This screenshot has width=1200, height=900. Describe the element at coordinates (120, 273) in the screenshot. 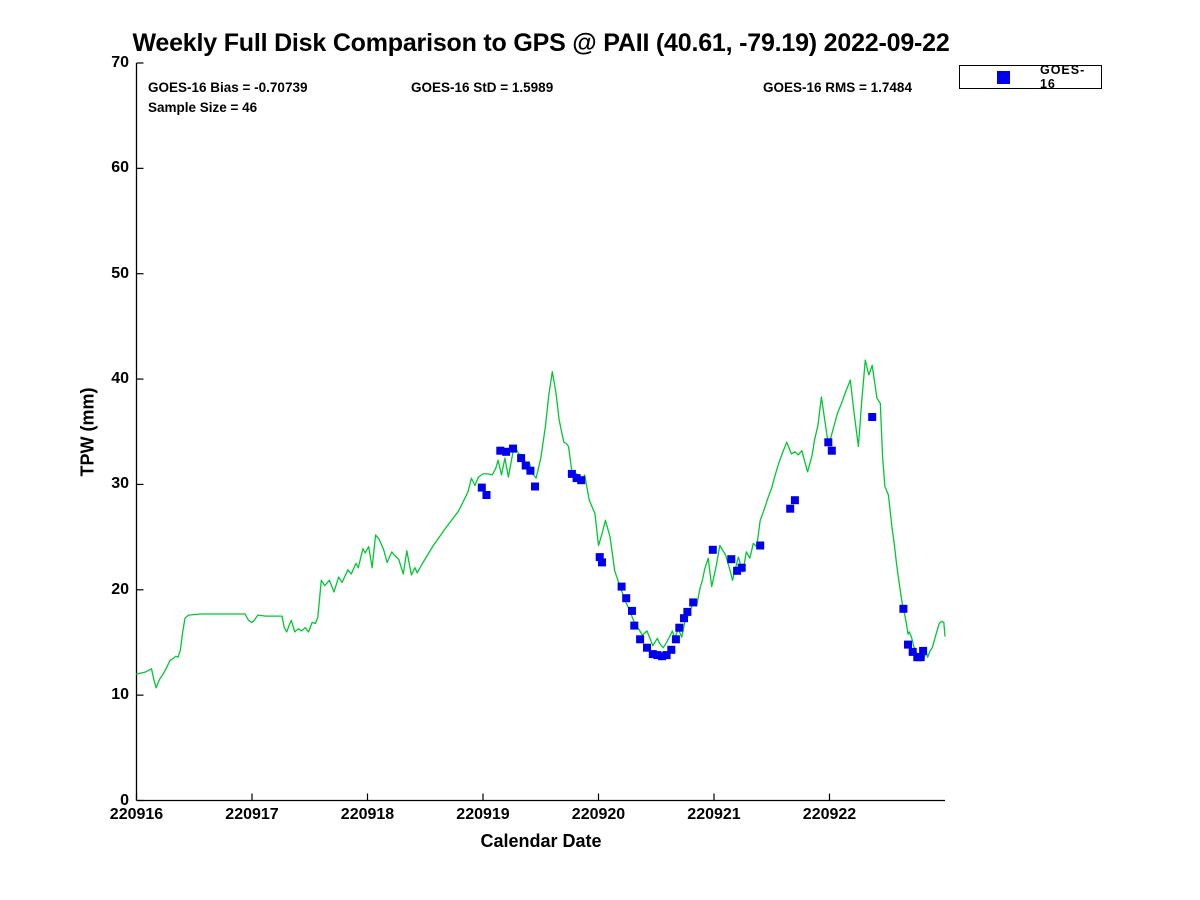

I see `y-tick-label: 50` at that location.